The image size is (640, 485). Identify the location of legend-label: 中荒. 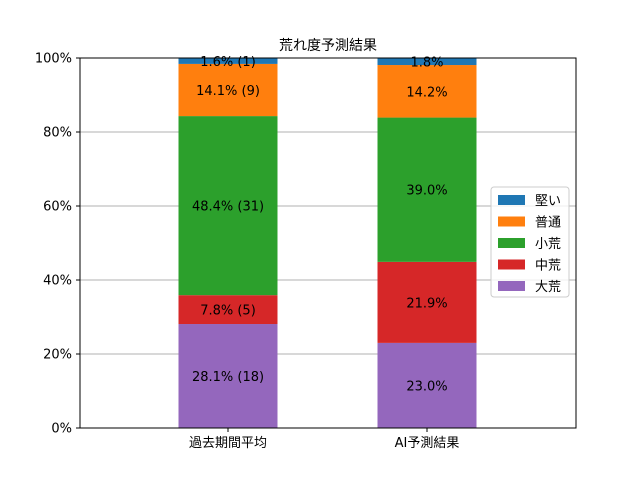
(548, 266).